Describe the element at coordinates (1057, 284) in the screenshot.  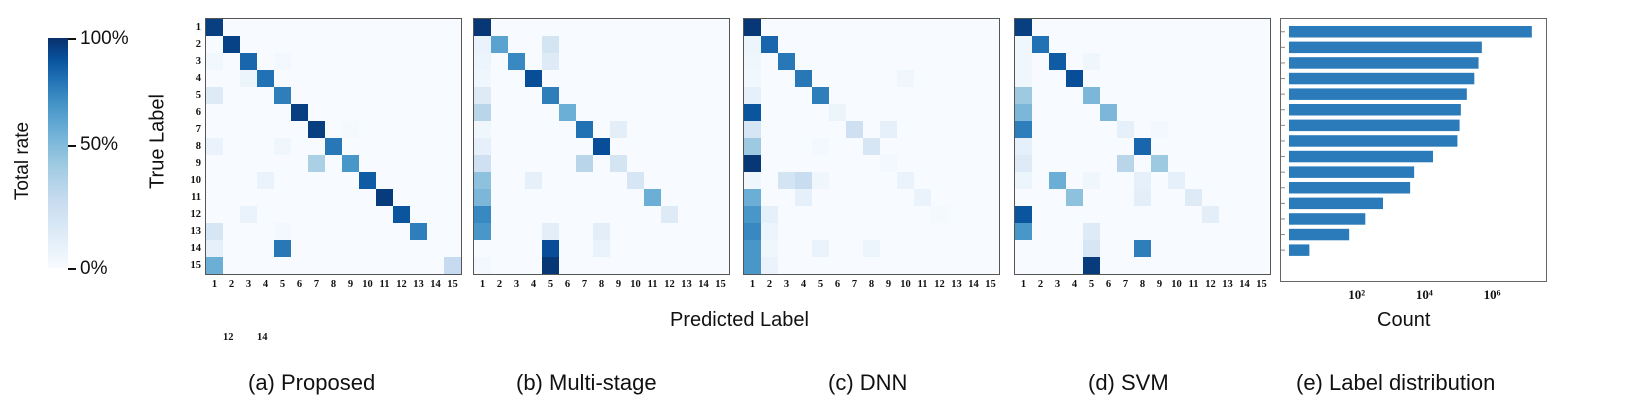
I see `x-tick-label: 3` at that location.